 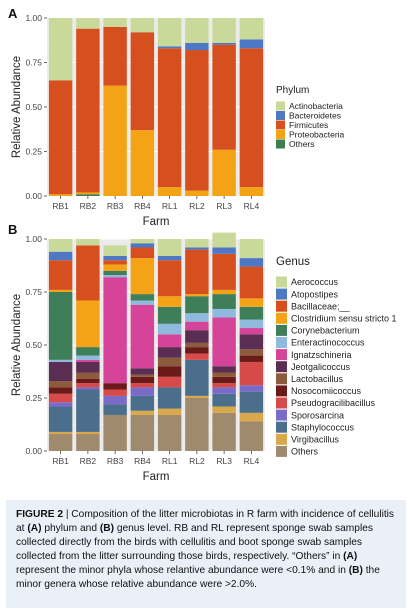 I want to click on panel-a-xtick-label: RL4, so click(x=252, y=206).